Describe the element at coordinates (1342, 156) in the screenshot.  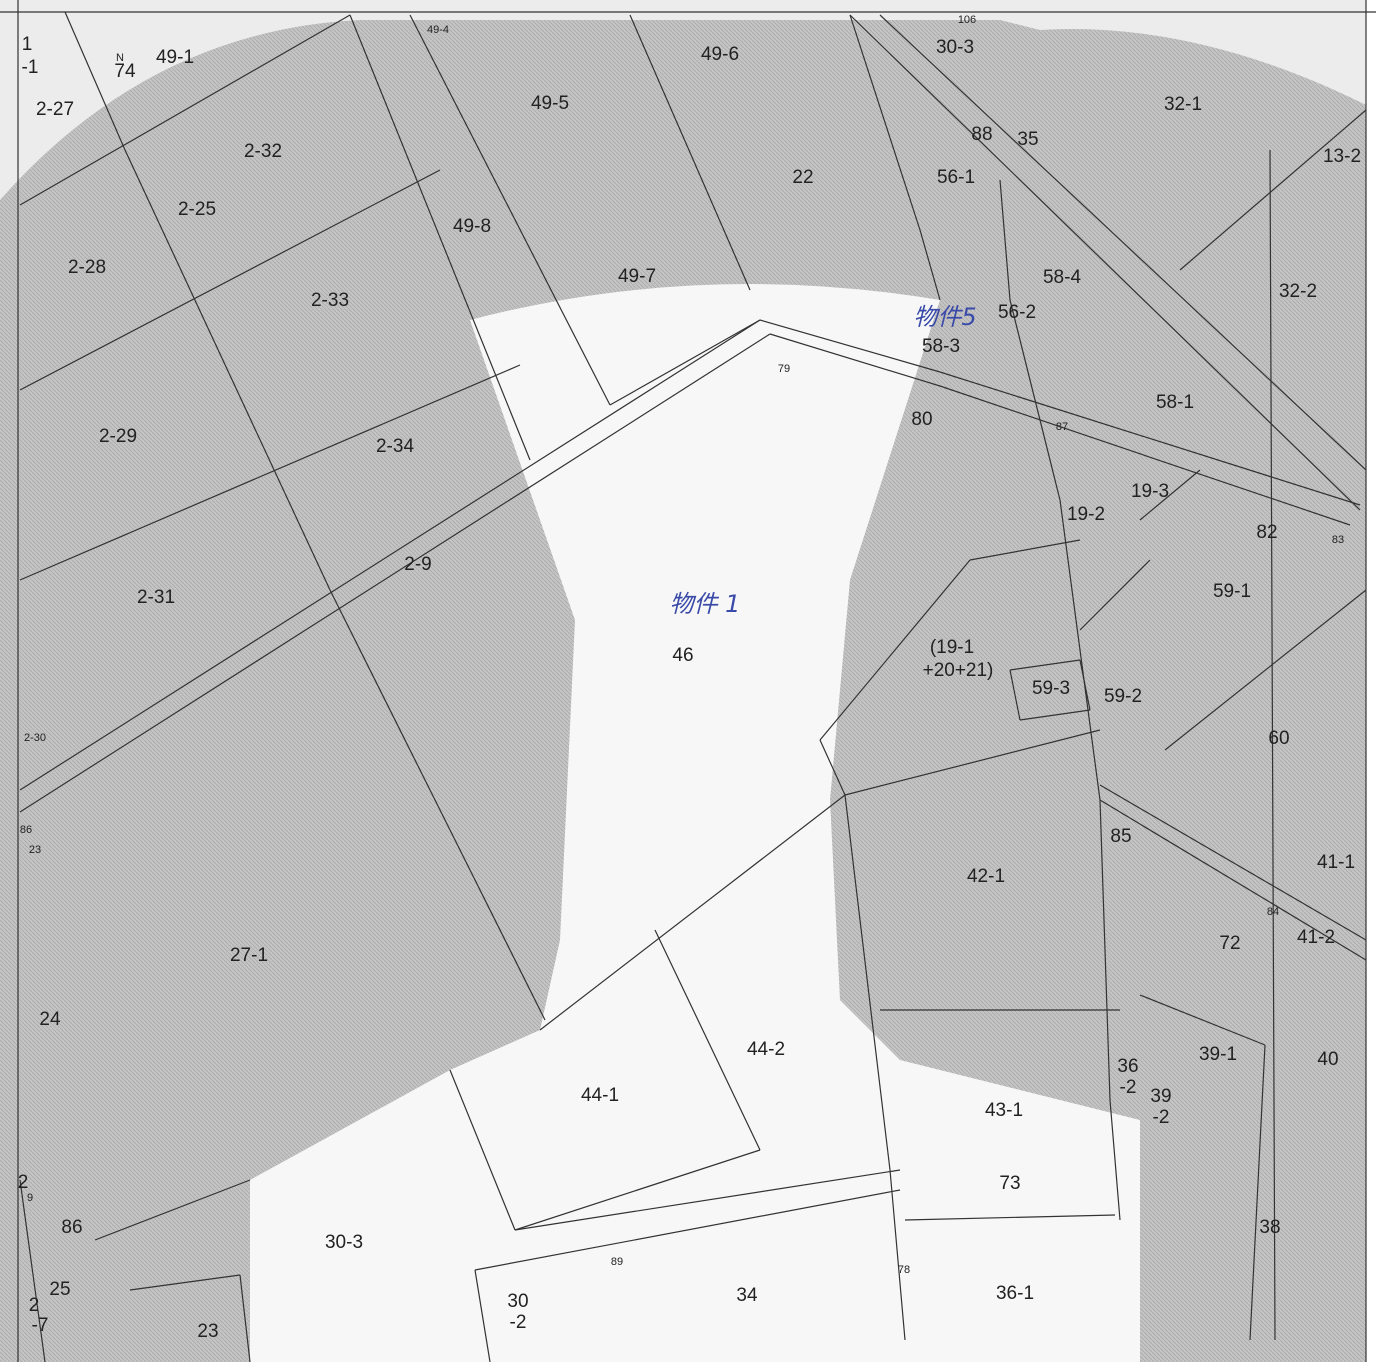
I see `parcel-label: 13-2` at that location.